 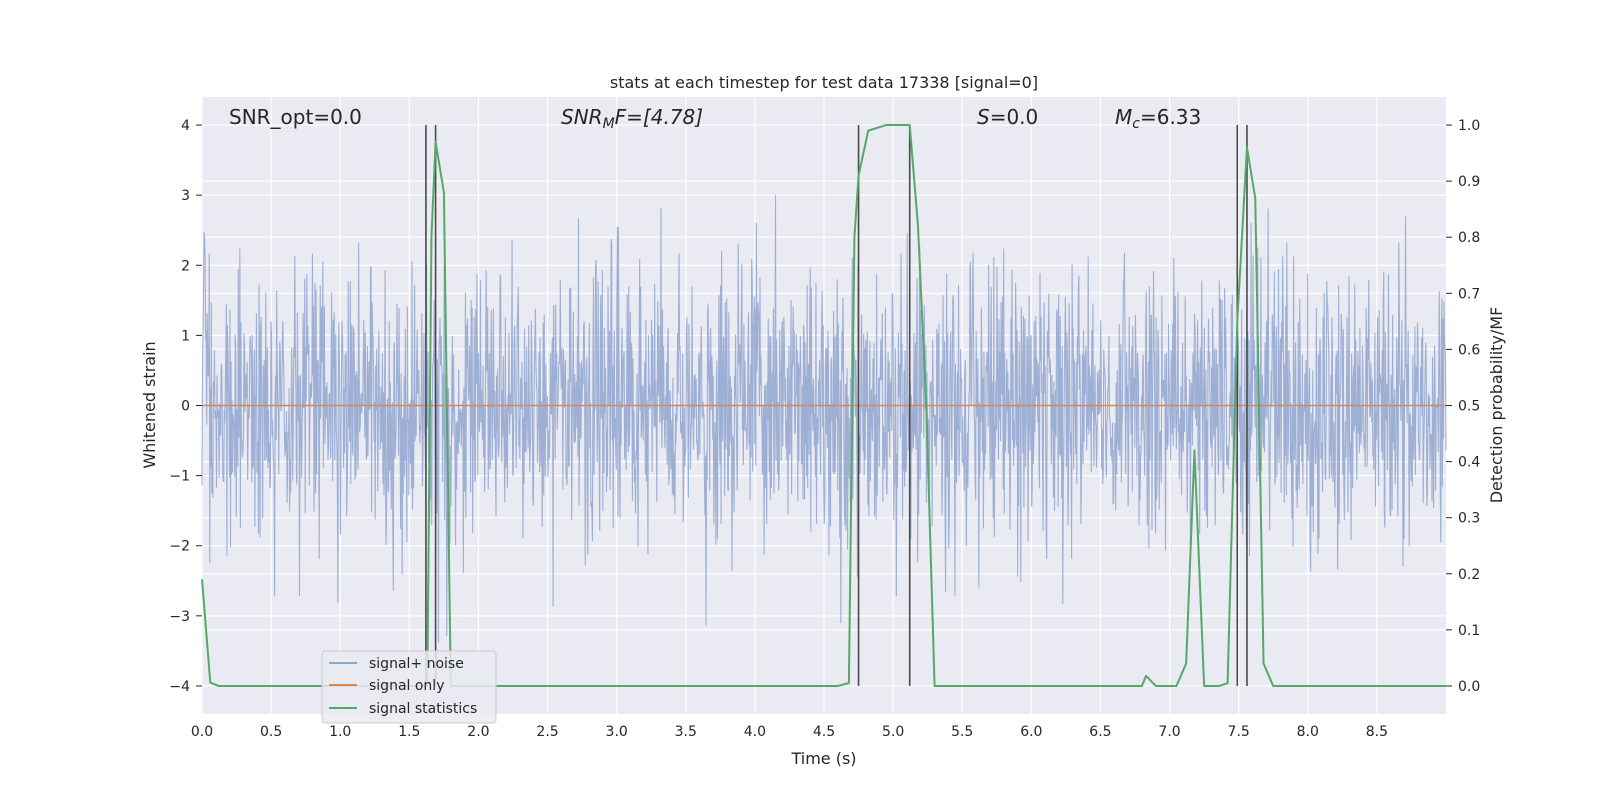 I want to click on y2-axis-label: Detection probability/MF, so click(x=1496, y=405).